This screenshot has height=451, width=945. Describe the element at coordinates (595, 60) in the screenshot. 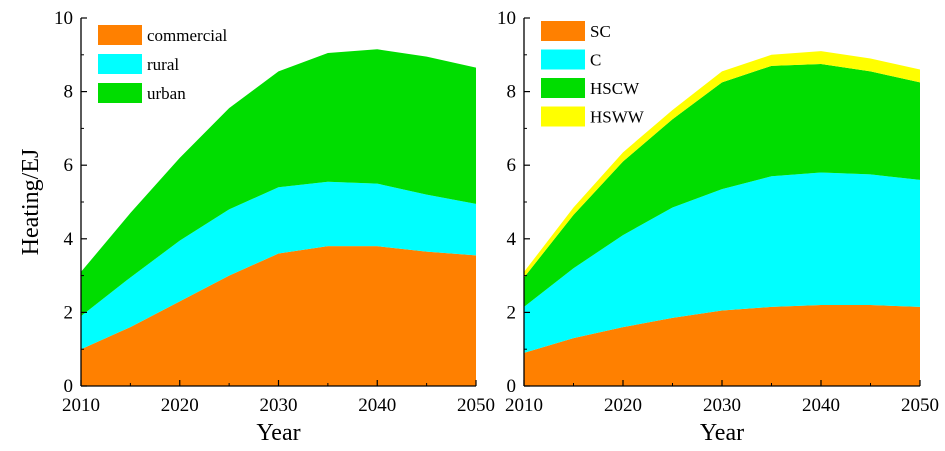

I see `legend-label-c: C` at that location.